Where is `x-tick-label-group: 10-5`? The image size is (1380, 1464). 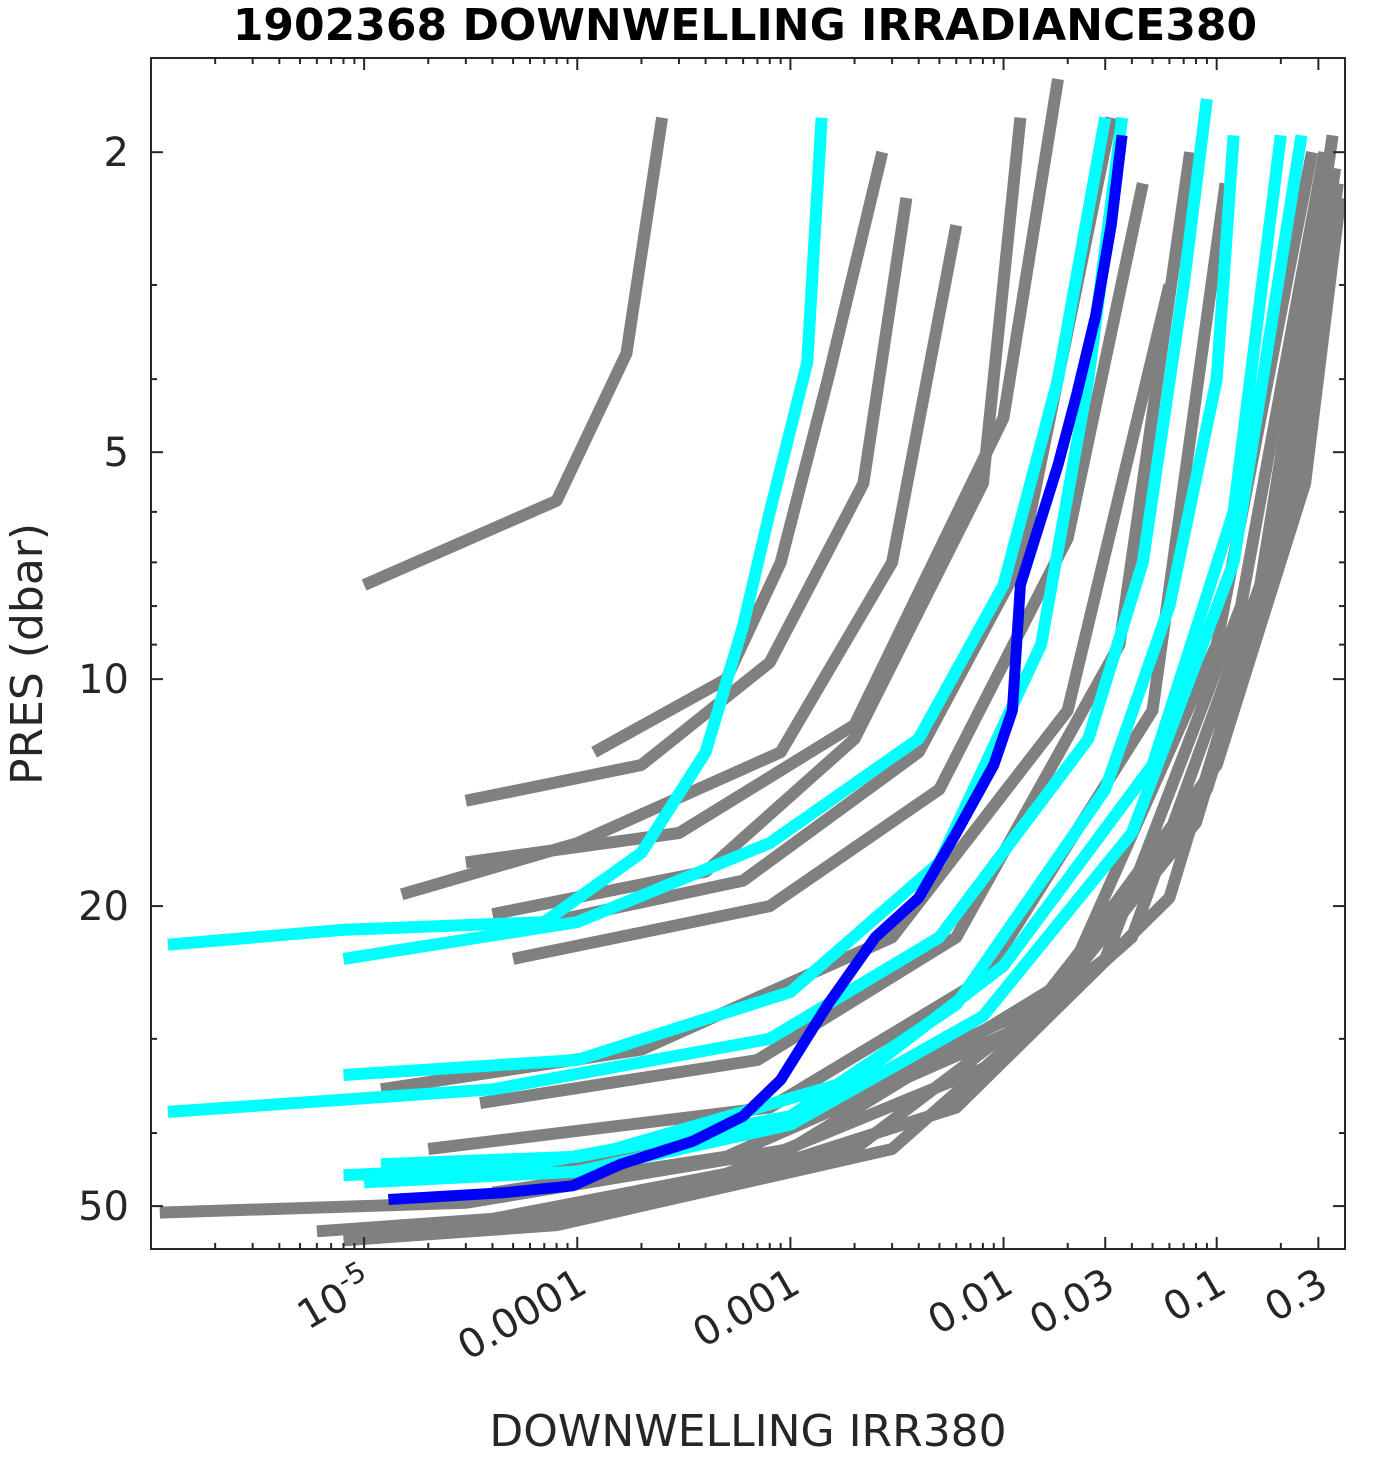 x-tick-label-group: 10-5 is located at coordinates (334, 1297).